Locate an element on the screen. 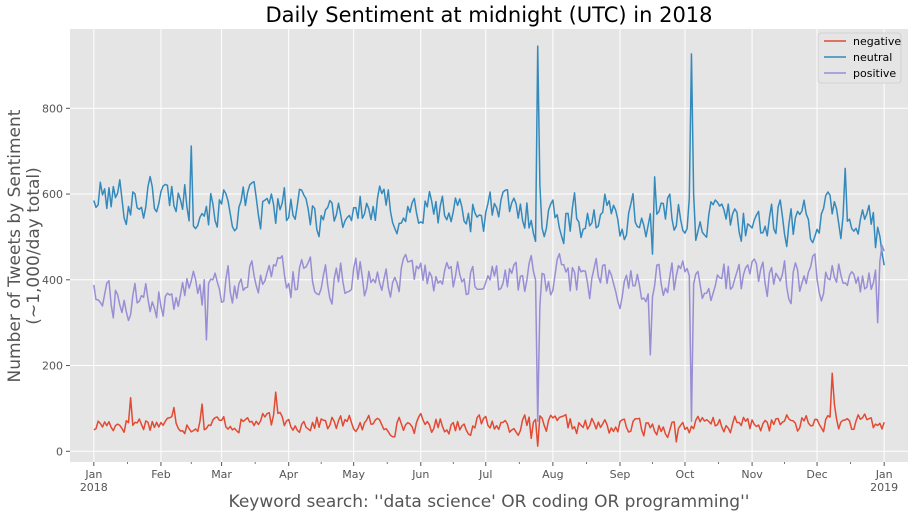  x-tick-label: Sep is located at coordinates (620, 474).